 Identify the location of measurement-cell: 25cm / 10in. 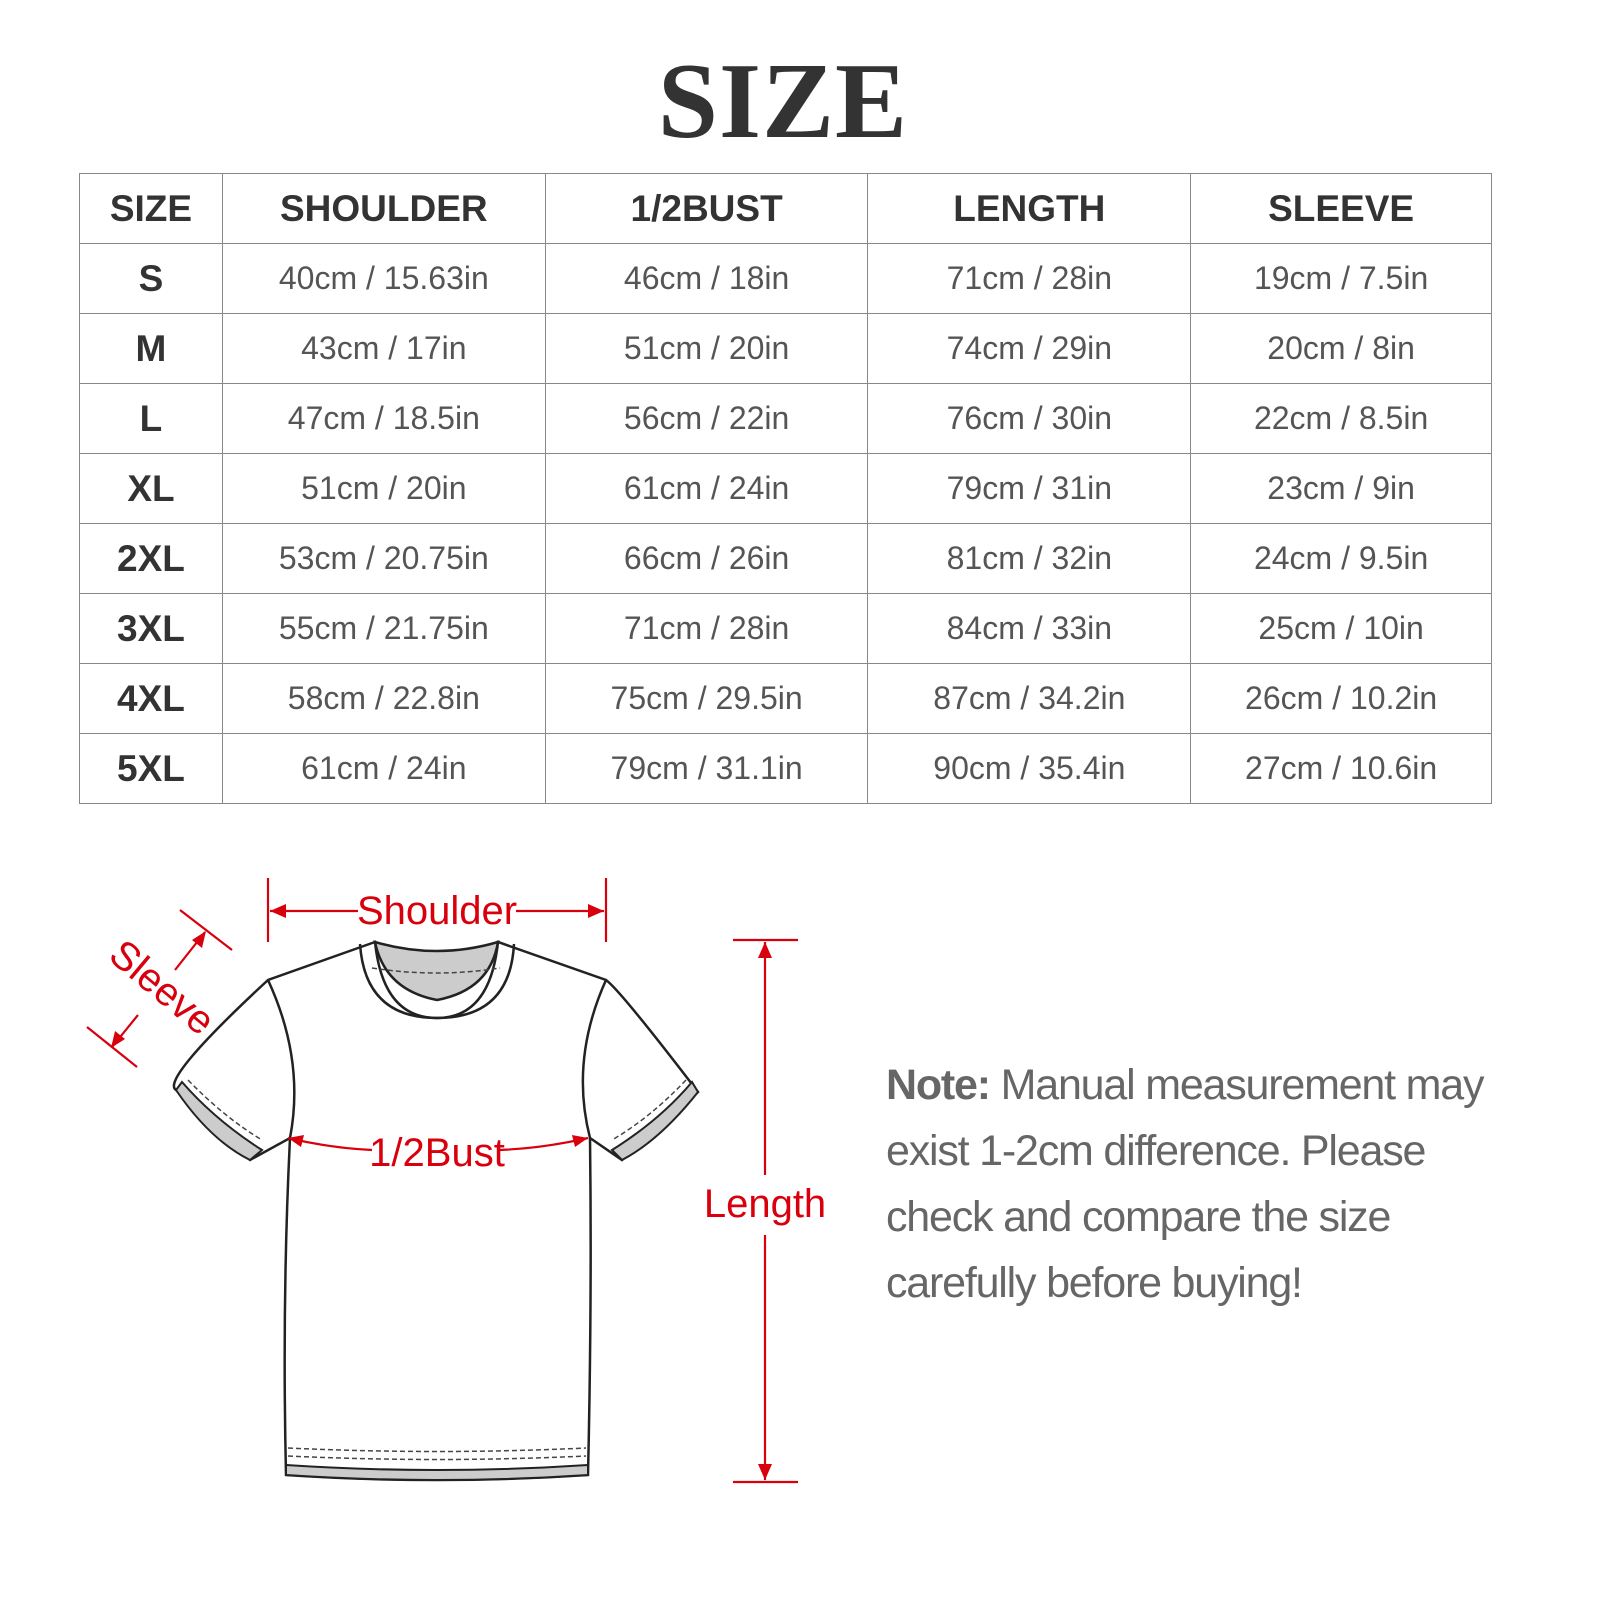
(1341, 628).